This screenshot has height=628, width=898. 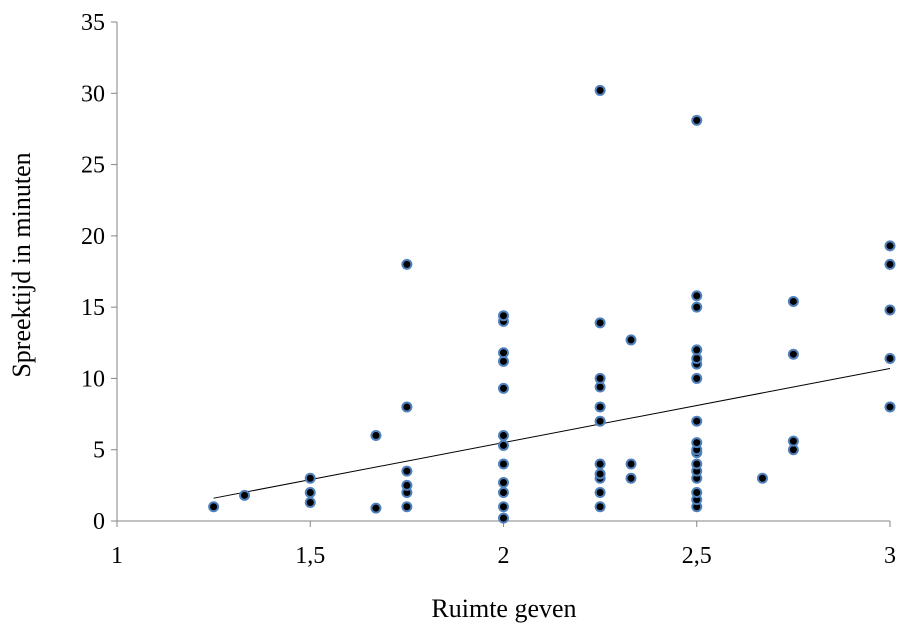 I want to click on y-tick-label: 15, so click(x=93, y=308).